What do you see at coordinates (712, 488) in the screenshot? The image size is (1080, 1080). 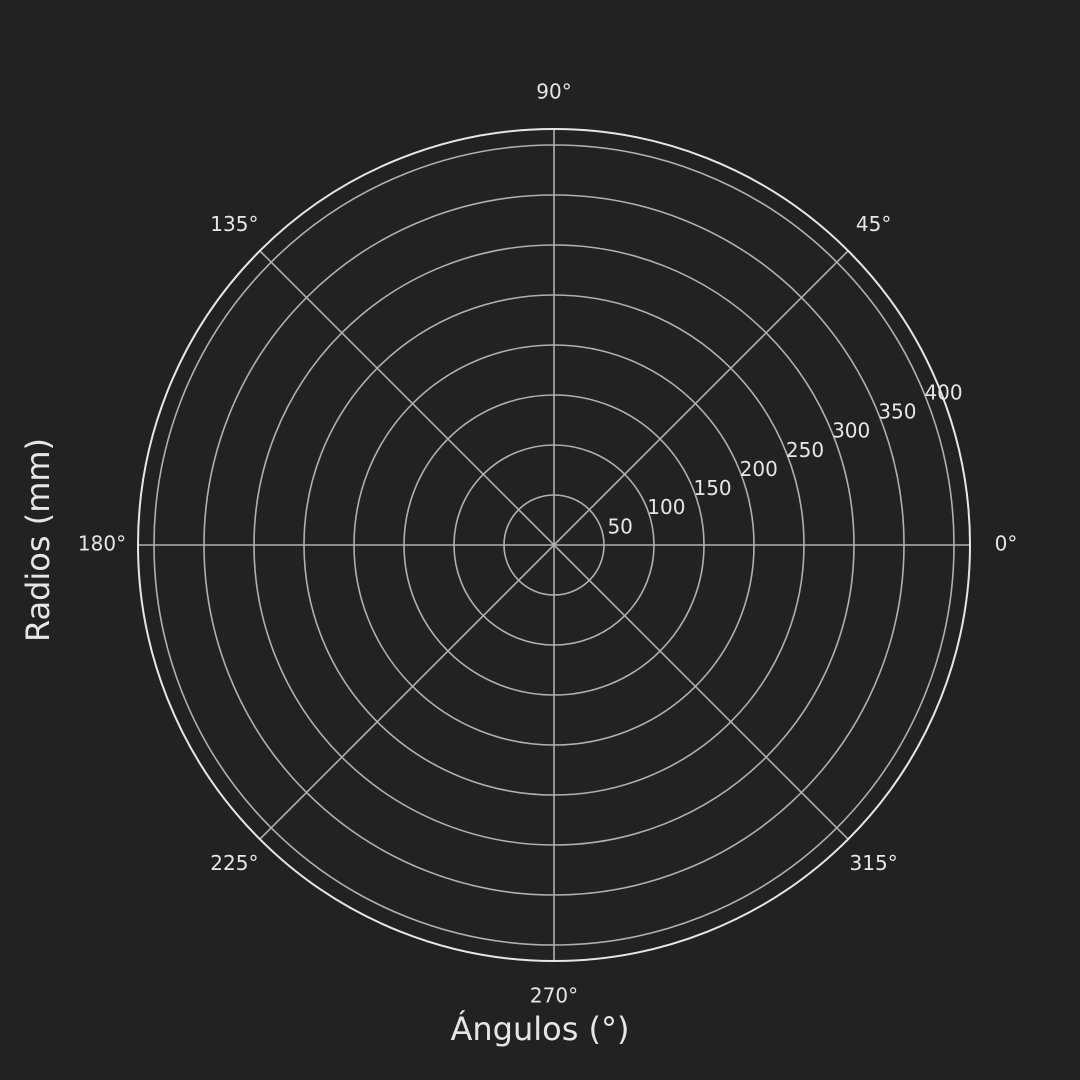 I see `r-tick-label-150: 150` at bounding box center [712, 488].